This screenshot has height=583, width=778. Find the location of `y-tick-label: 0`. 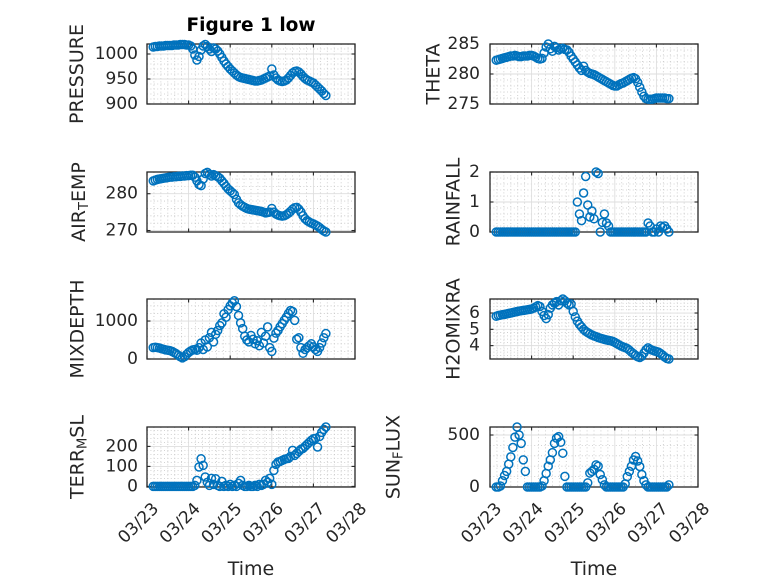

y-tick-label: 0 is located at coordinates (132, 359).